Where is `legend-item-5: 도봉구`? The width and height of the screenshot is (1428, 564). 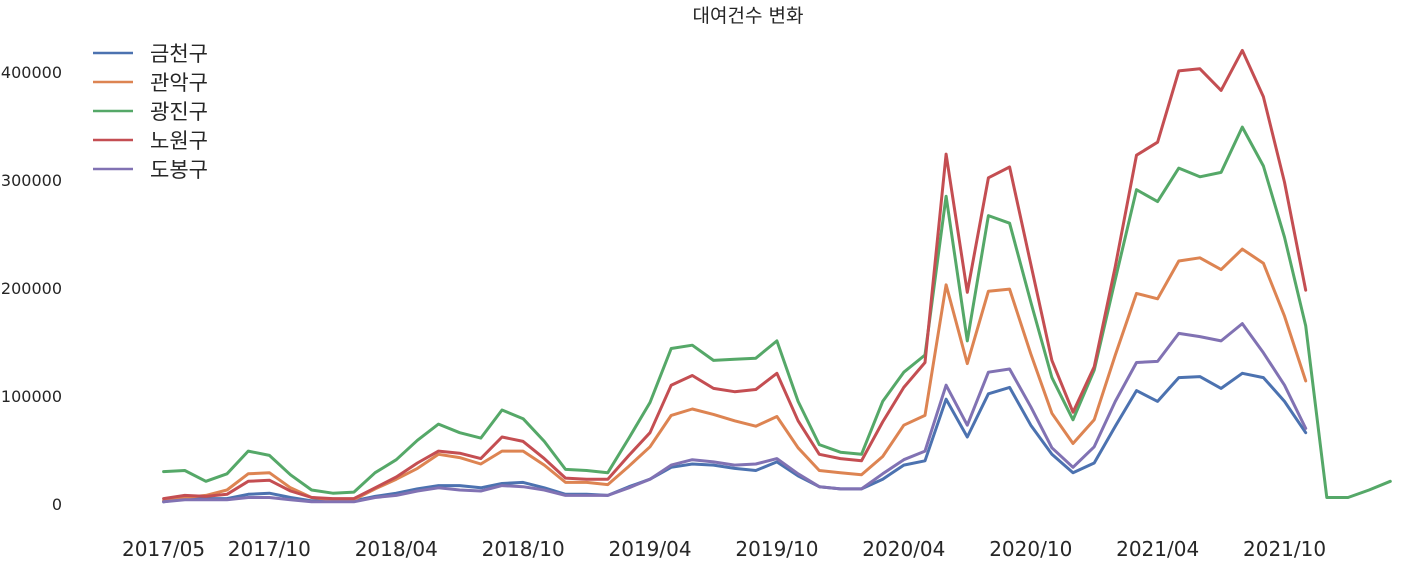 legend-item-5: 도봉구 is located at coordinates (150, 170).